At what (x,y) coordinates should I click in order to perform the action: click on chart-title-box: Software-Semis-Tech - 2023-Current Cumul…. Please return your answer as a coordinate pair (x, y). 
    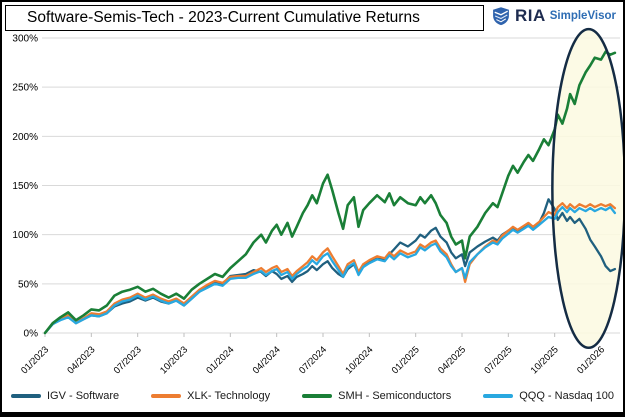
    Looking at the image, I should click on (244, 18).